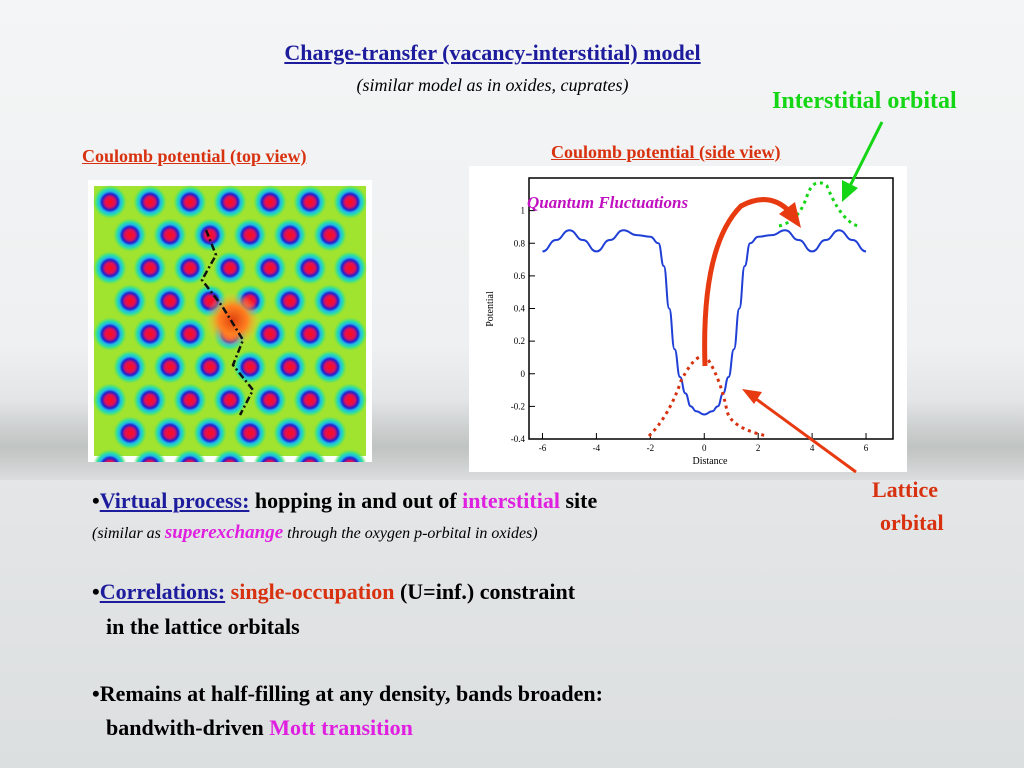 This screenshot has width=1024, height=768. Describe the element at coordinates (490, 309) in the screenshot. I see `y-axis-label: Potential` at that location.